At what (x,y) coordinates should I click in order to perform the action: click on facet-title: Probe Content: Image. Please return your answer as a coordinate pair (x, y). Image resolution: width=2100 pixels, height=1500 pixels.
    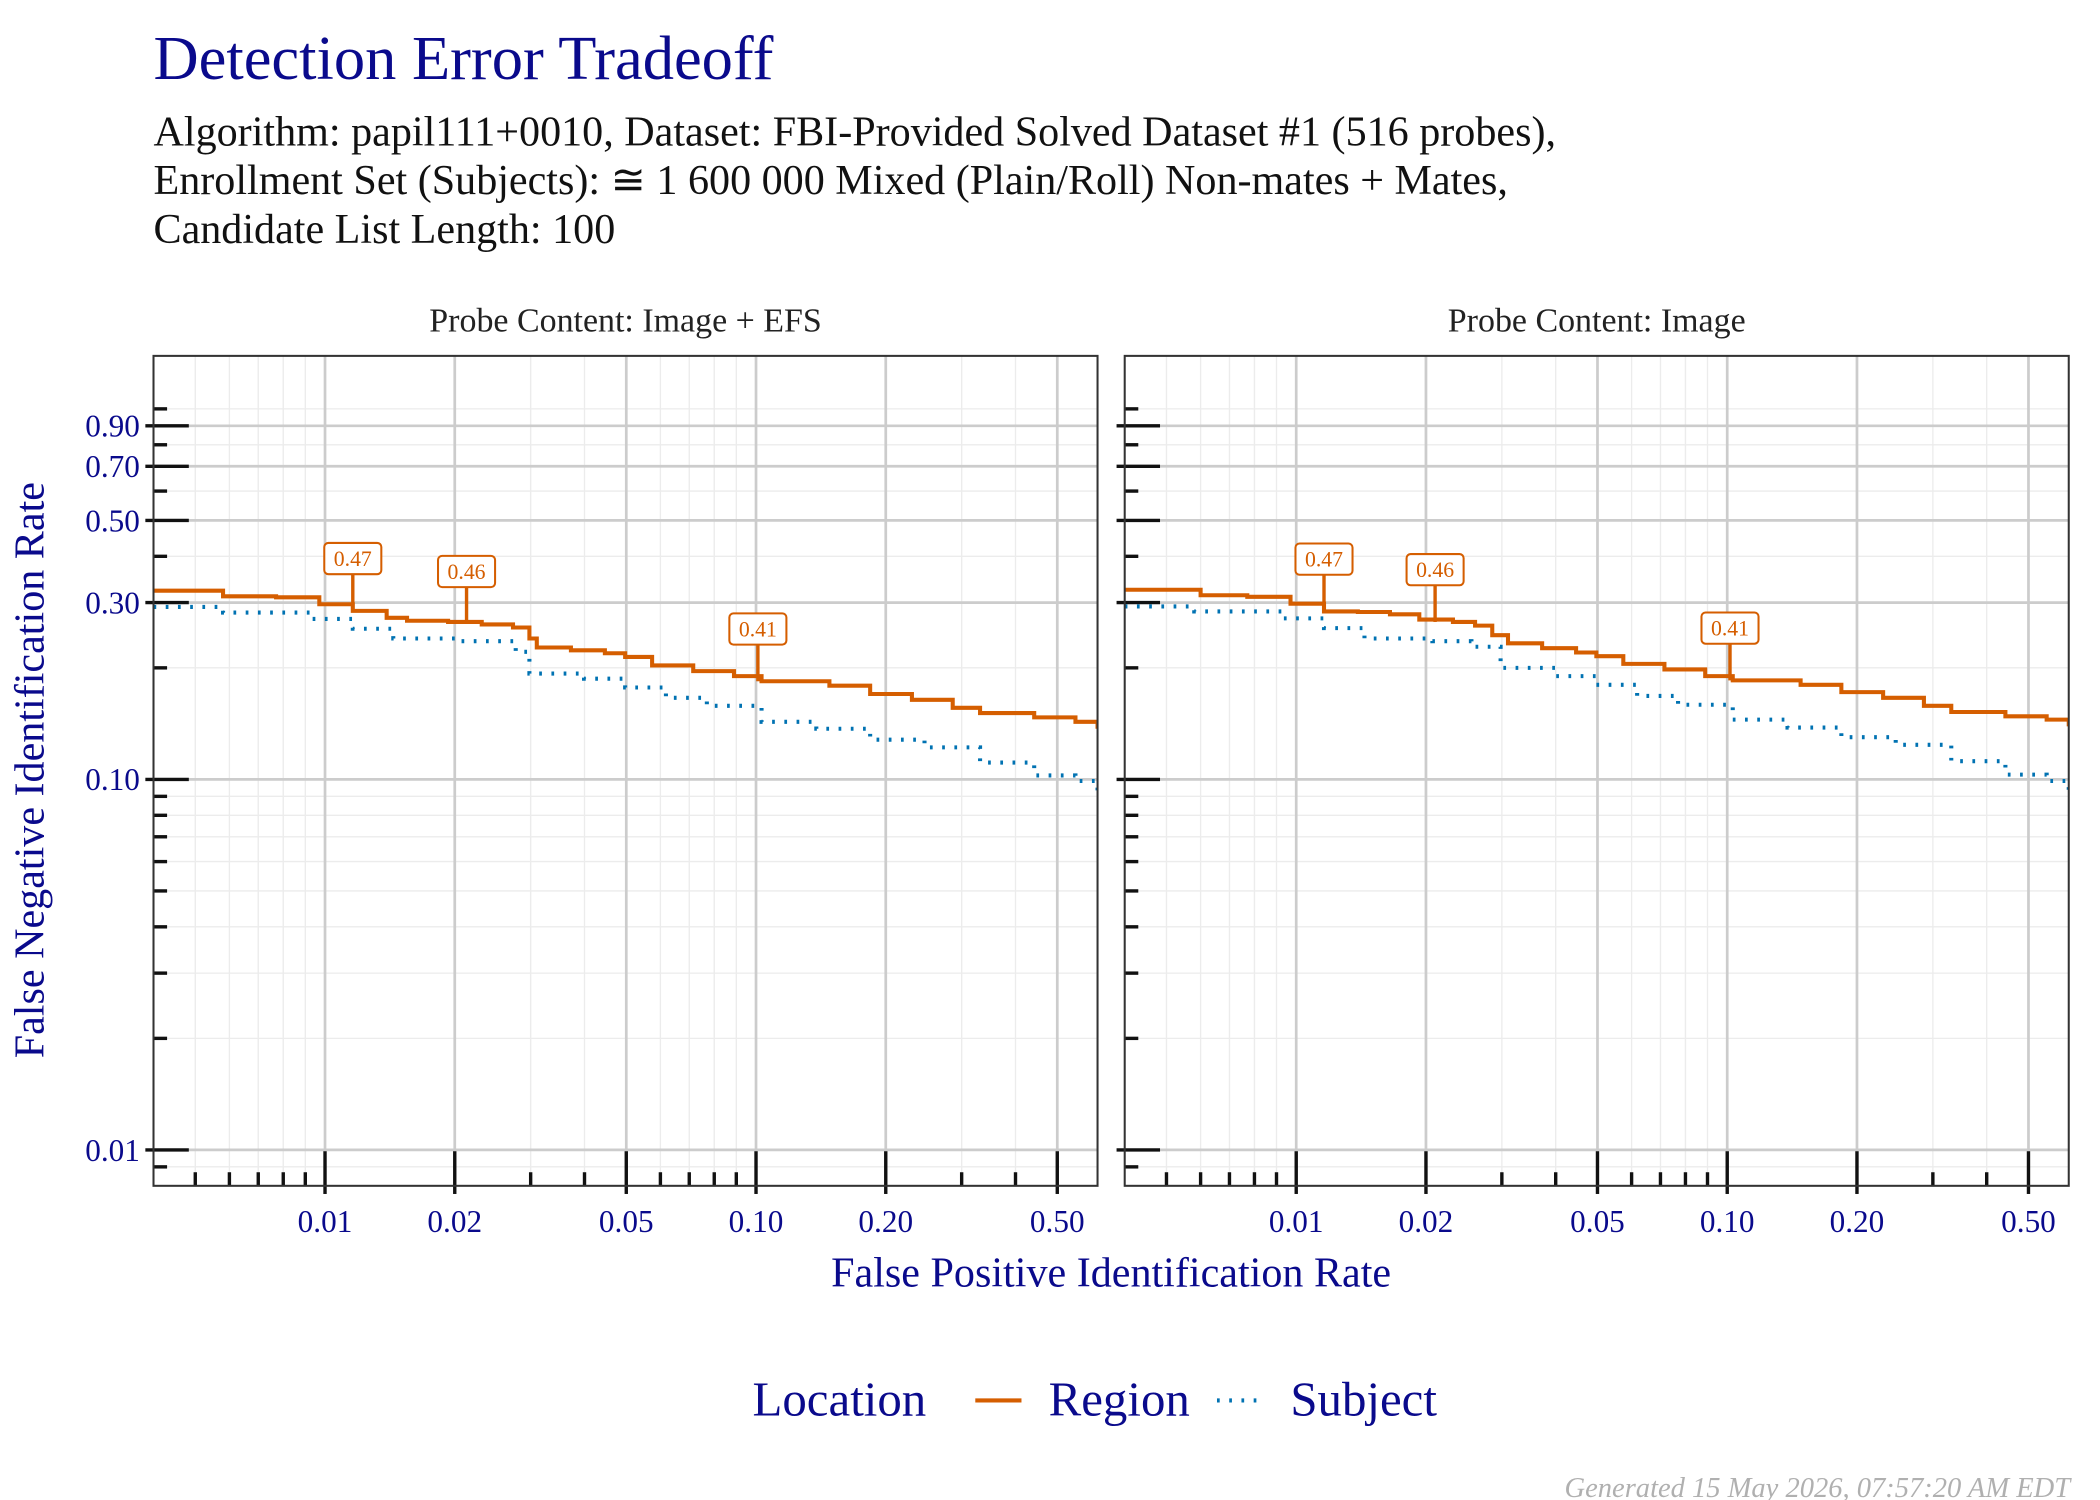
    Looking at the image, I should click on (1597, 320).